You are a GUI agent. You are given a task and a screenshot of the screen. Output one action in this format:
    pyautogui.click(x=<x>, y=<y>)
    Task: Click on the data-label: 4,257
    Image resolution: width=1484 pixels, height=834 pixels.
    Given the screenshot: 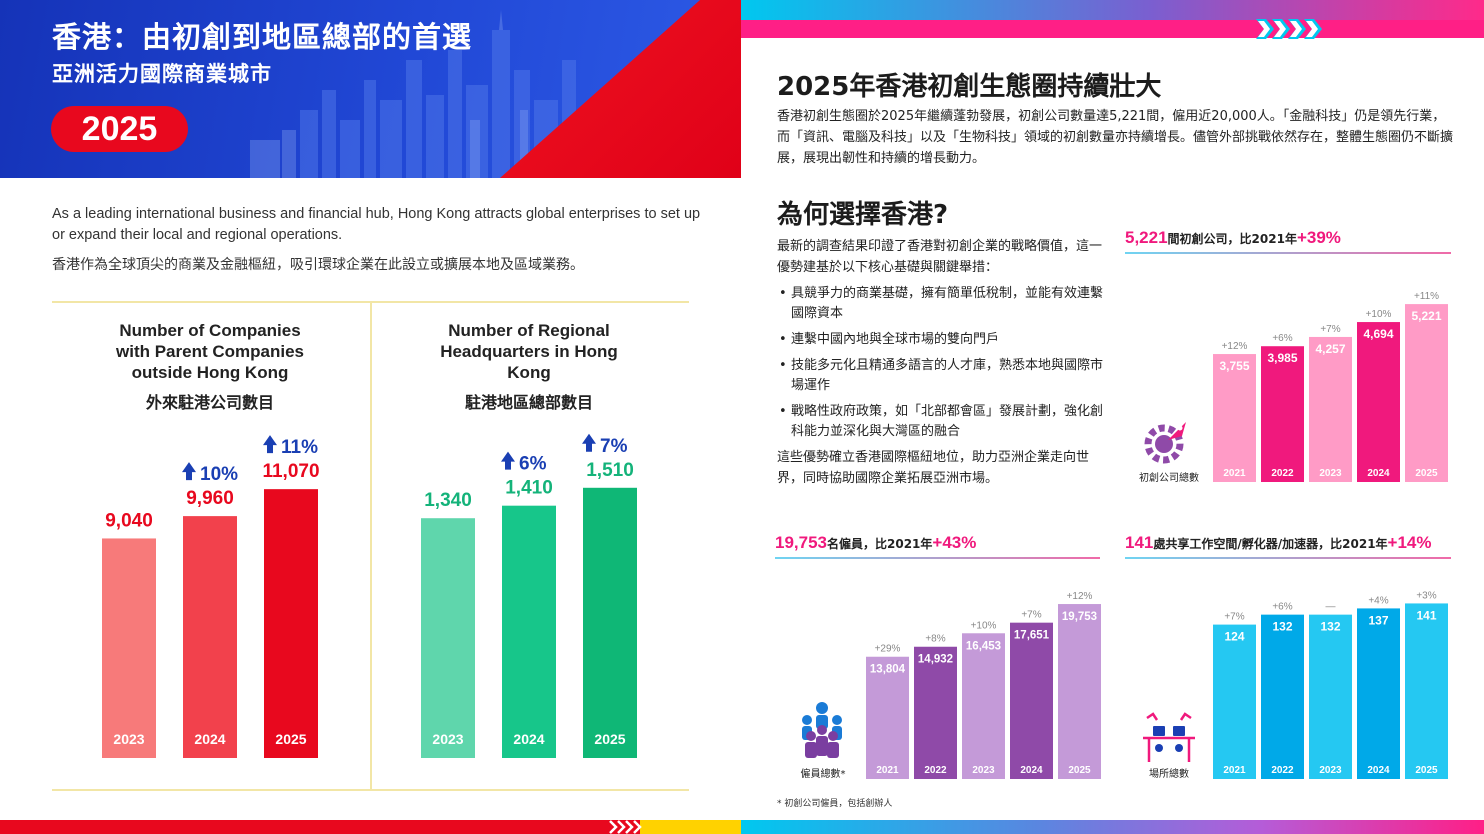 What is the action you would take?
    pyautogui.click(x=1330, y=349)
    